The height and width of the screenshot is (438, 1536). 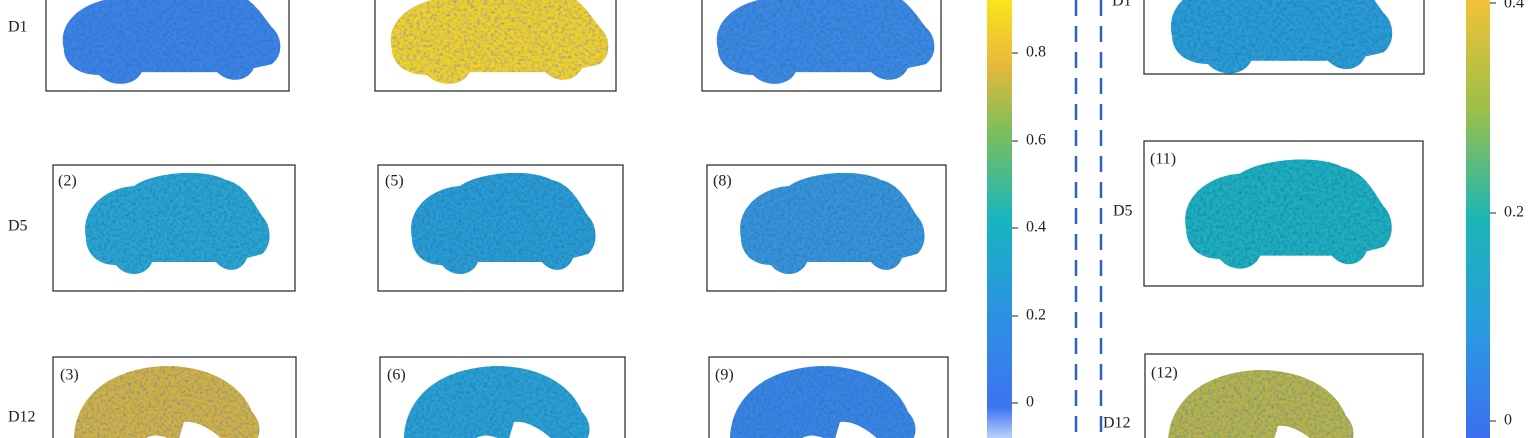 What do you see at coordinates (394, 181) in the screenshot?
I see `panel-label: (5)` at bounding box center [394, 181].